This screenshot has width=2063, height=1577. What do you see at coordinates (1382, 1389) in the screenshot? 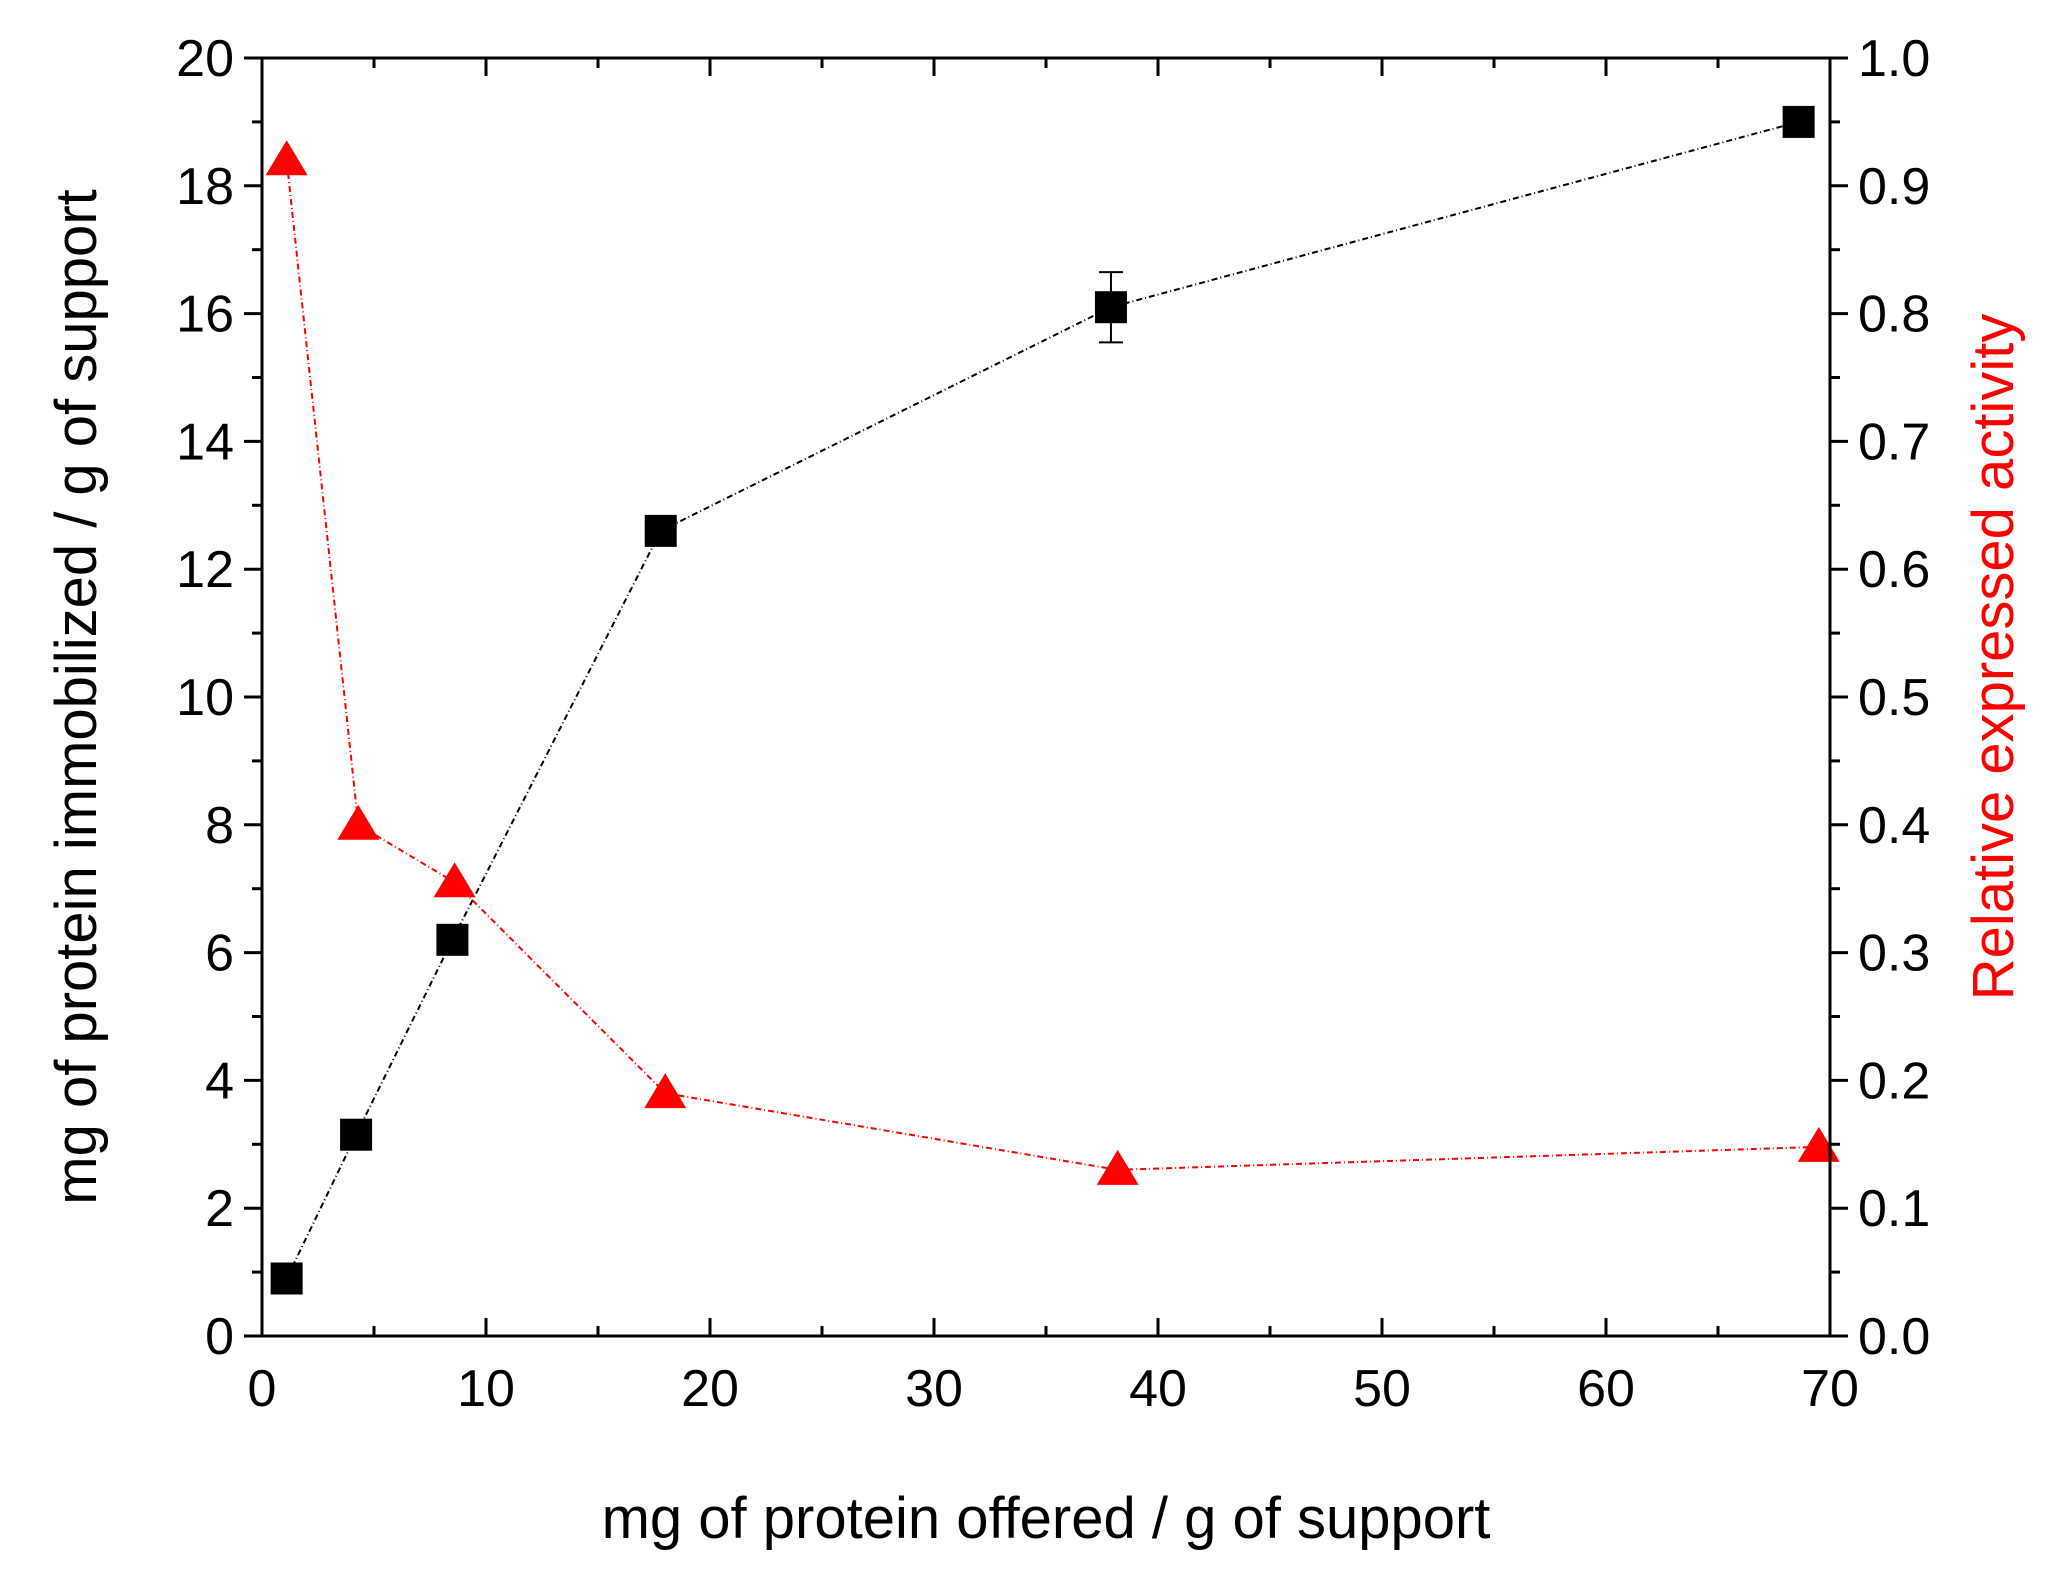
I see `x-tick-label: 50` at bounding box center [1382, 1389].